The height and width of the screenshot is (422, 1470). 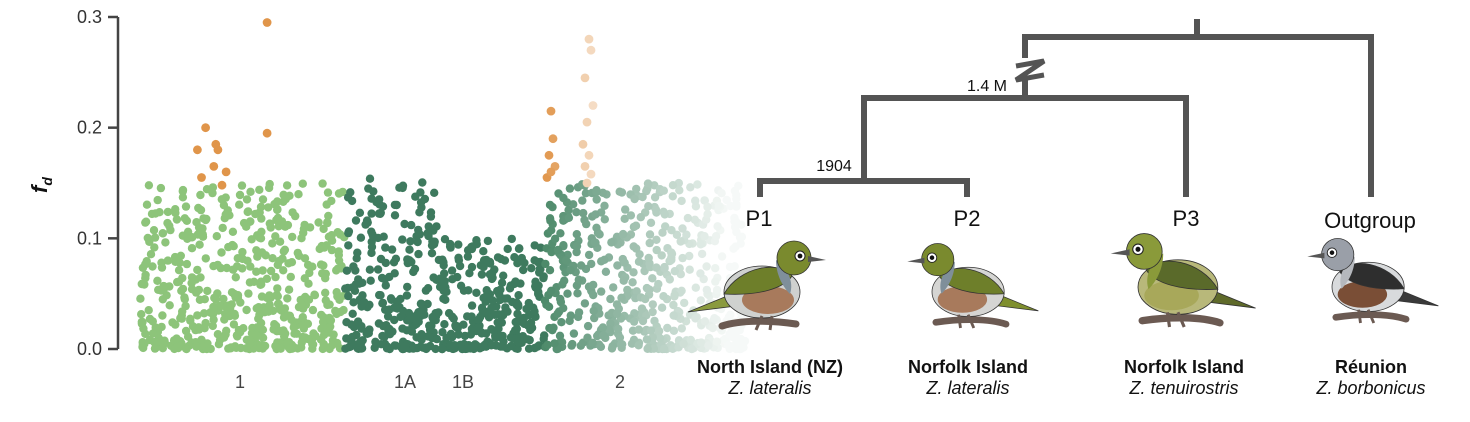 What do you see at coordinates (770, 367) in the screenshot?
I see `population-p1: North Island (NZ)` at bounding box center [770, 367].